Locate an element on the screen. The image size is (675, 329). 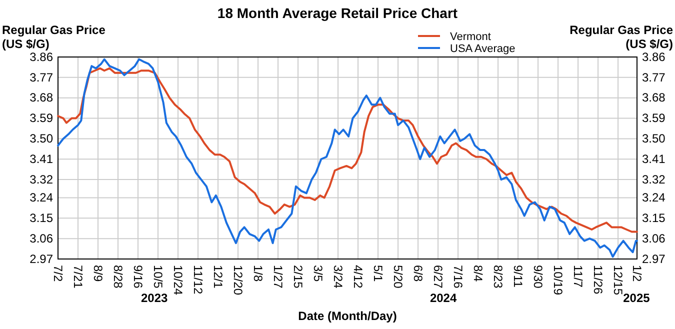
x-tick-label: 1/2 is located at coordinates (637, 273).